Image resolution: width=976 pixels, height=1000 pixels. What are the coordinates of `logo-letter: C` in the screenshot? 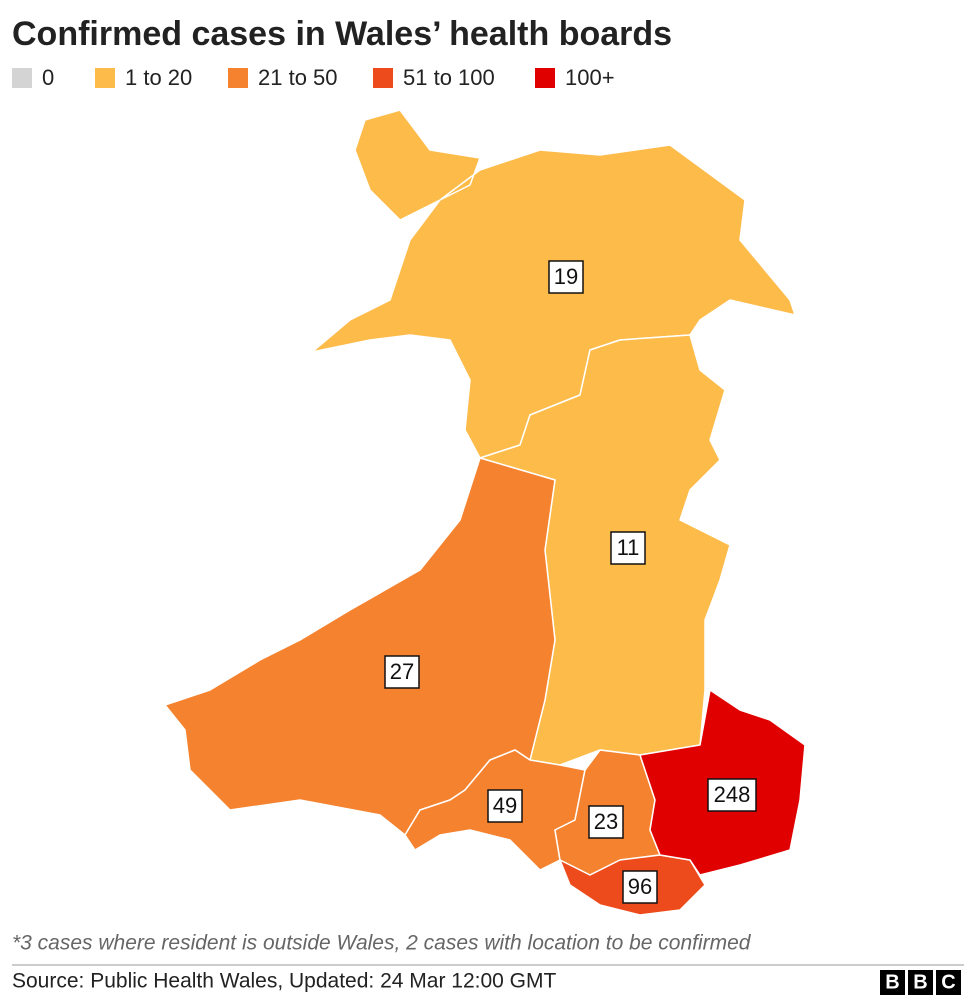 It's located at (948, 982).